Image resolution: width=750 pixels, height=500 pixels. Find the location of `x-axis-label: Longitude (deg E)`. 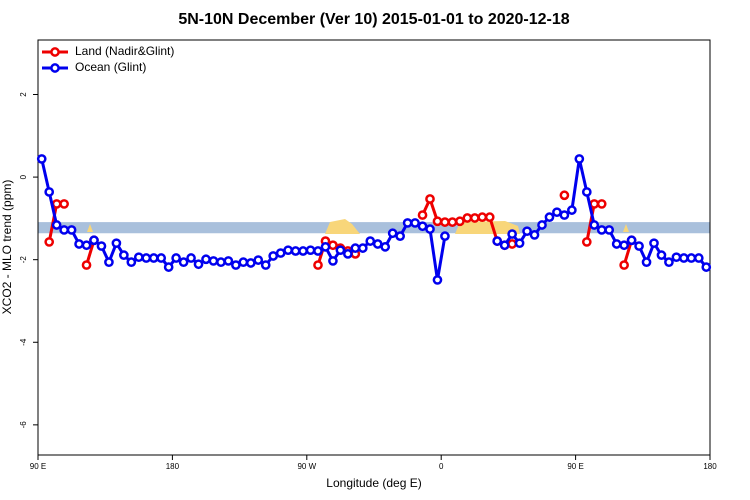

x-axis-label: Longitude (deg E) is located at coordinates (373, 483).